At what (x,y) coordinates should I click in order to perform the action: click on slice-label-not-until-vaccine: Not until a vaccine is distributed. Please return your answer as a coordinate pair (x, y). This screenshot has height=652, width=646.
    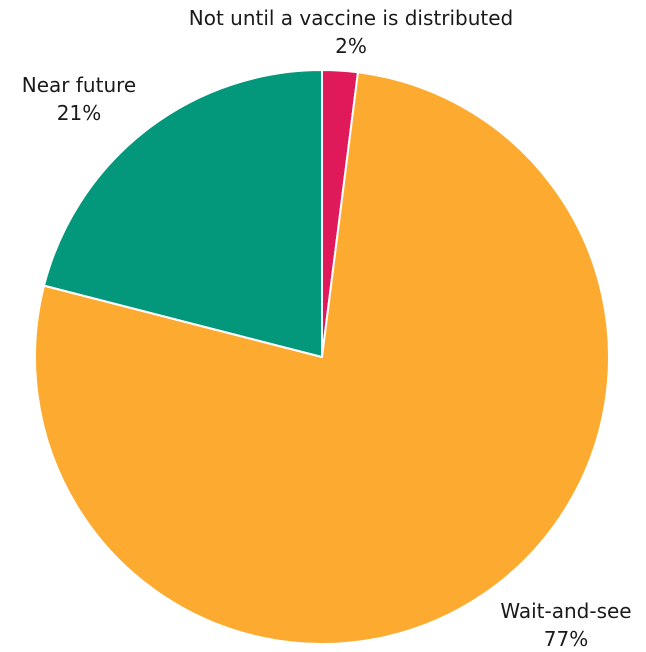
    Looking at the image, I should click on (351, 18).